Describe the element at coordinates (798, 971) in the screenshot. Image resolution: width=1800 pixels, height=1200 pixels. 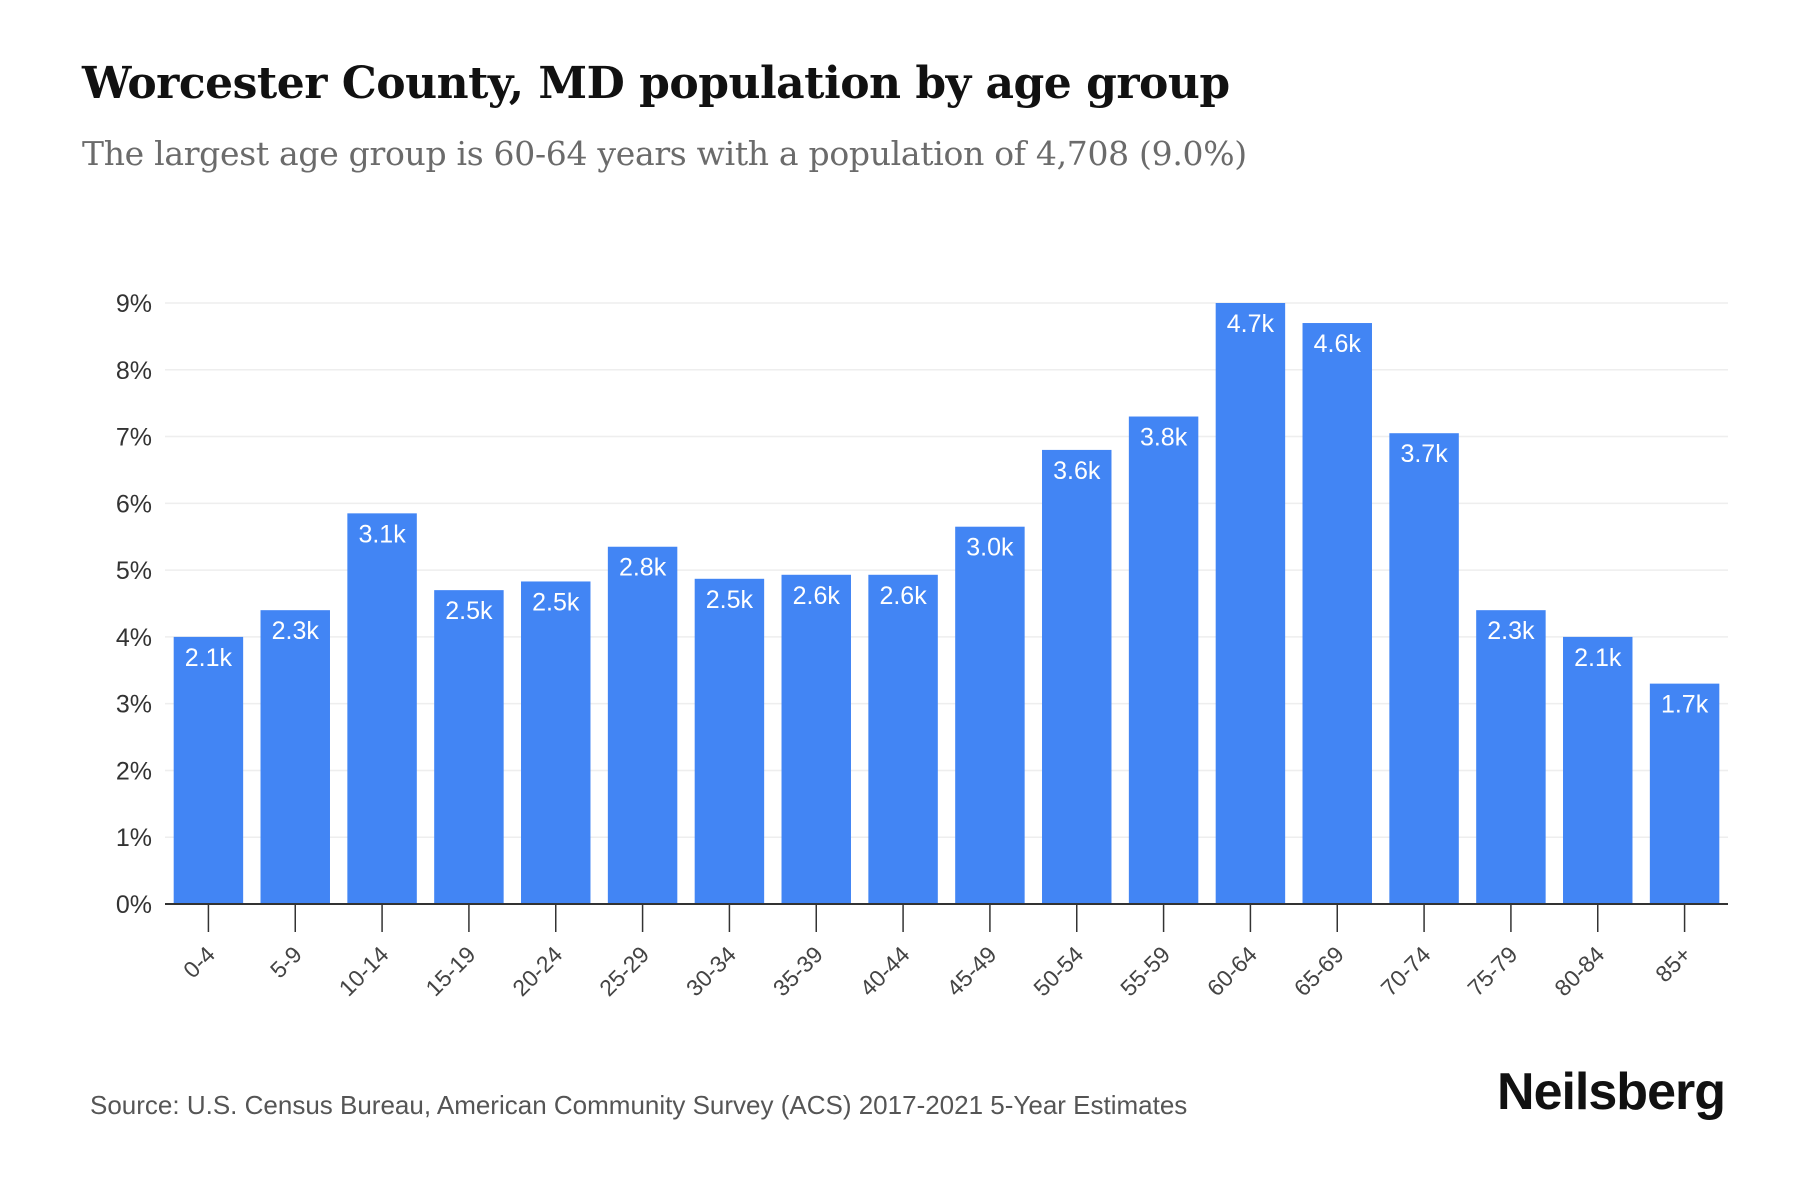
I see `x-tick-label: 35-39` at that location.